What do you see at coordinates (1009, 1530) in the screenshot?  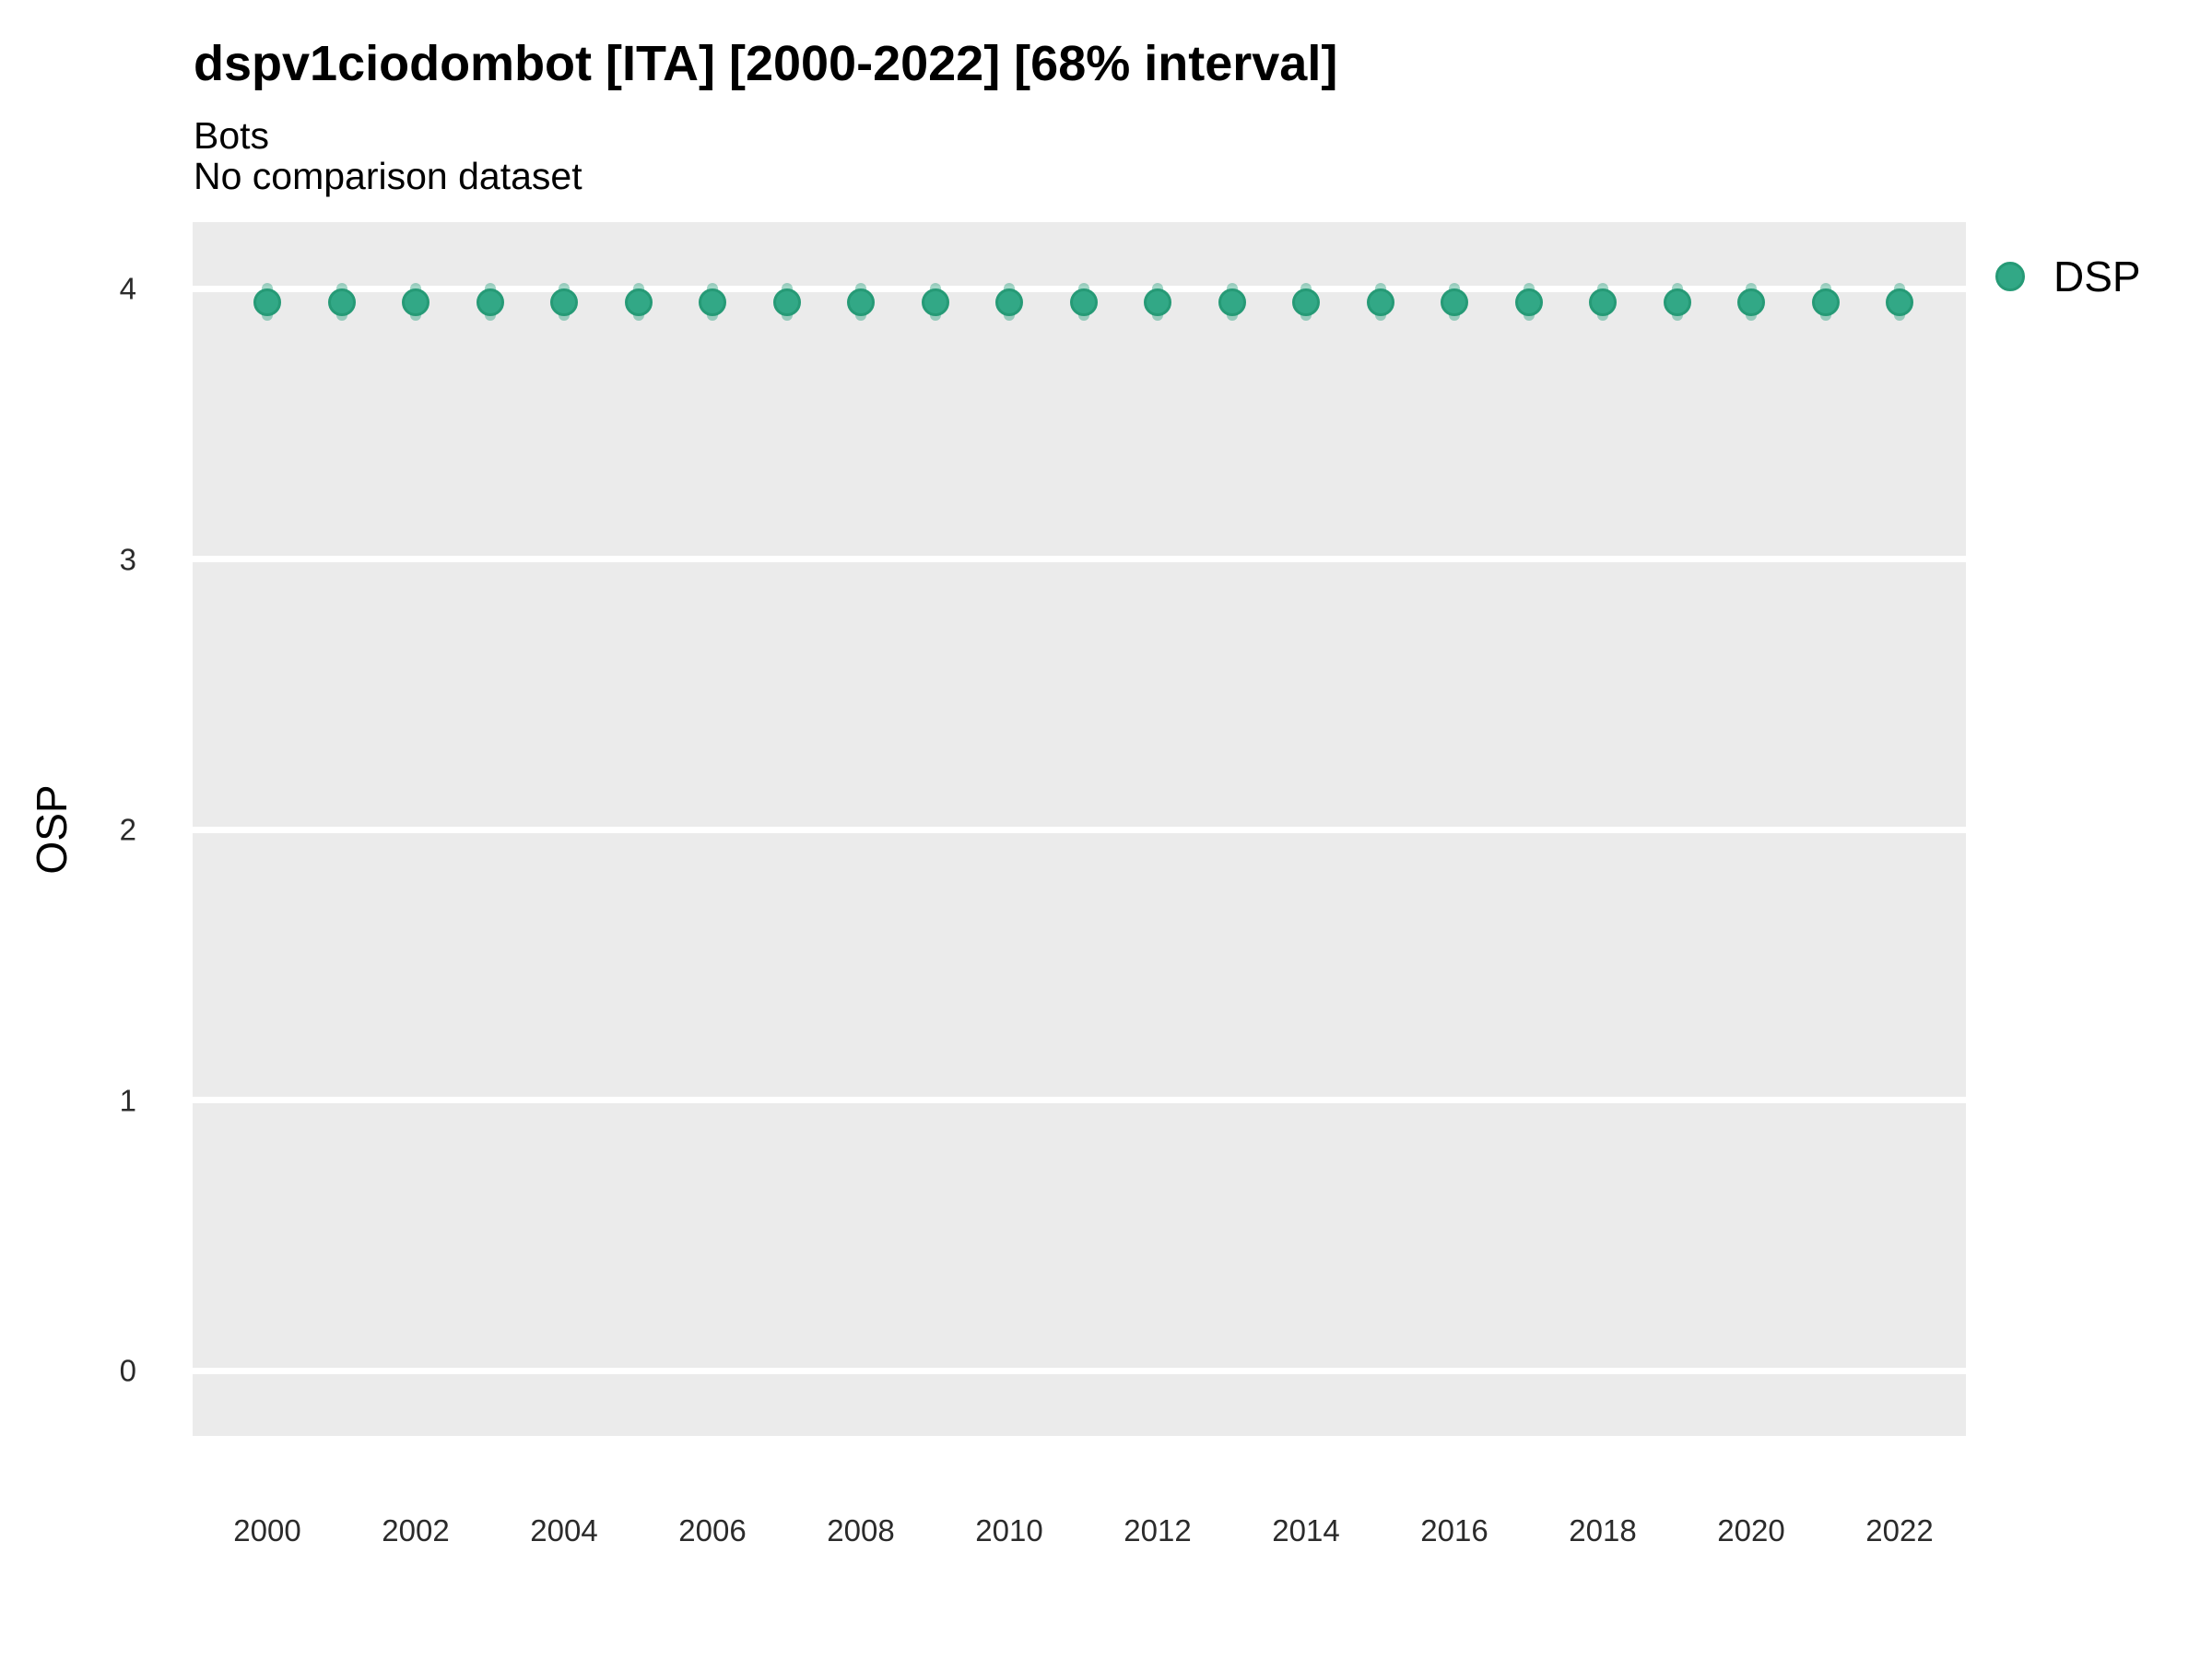 I see `x-tick-label-2010: 2010` at bounding box center [1009, 1530].